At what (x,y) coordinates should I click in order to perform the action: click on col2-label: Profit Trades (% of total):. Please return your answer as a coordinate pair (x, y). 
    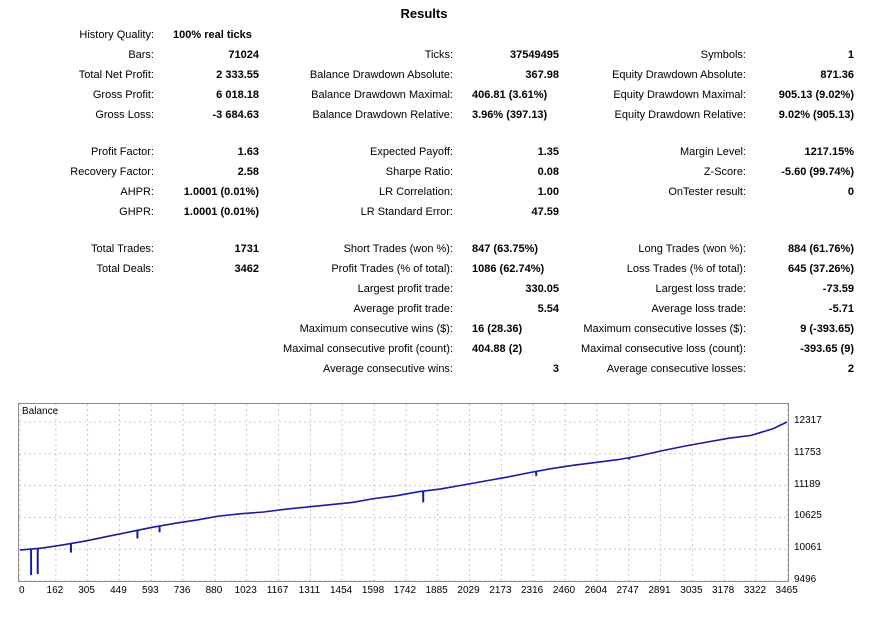
    Looking at the image, I should click on (392, 269).